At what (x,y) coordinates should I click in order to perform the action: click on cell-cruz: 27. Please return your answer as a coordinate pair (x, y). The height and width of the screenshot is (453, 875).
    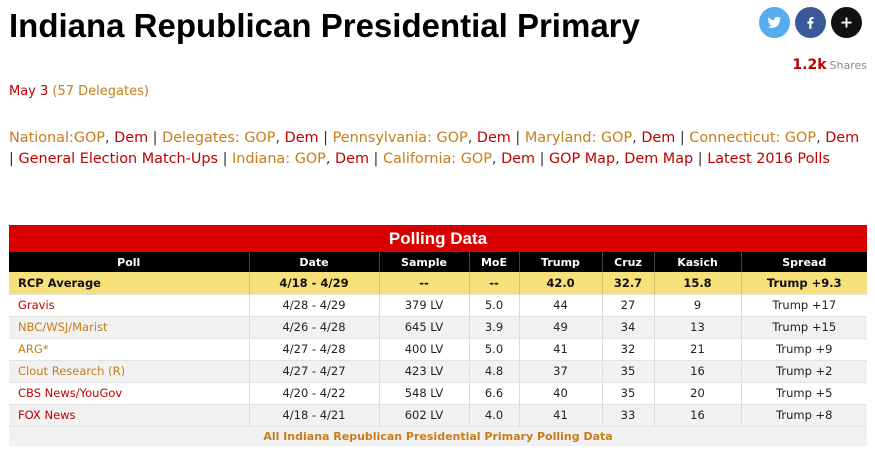
    Looking at the image, I should click on (627, 305).